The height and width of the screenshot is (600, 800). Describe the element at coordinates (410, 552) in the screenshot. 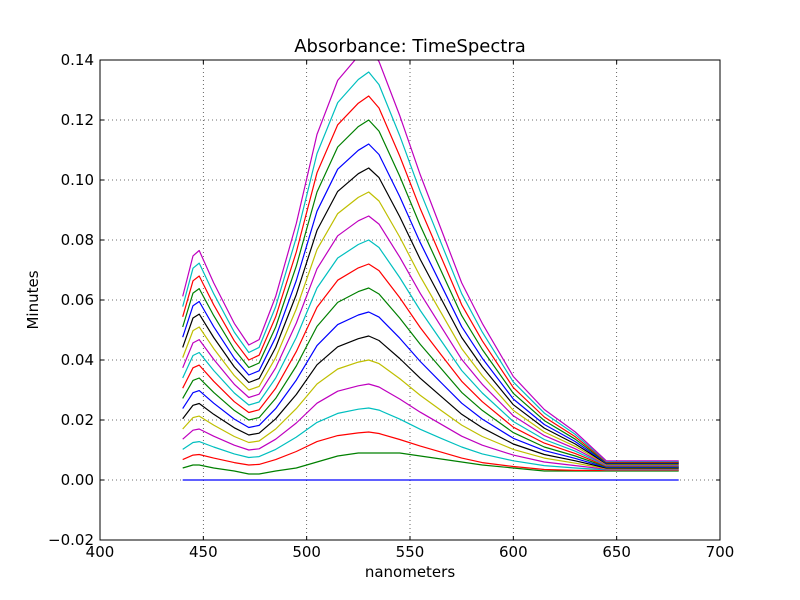

I see `x-tick-label: 550` at that location.